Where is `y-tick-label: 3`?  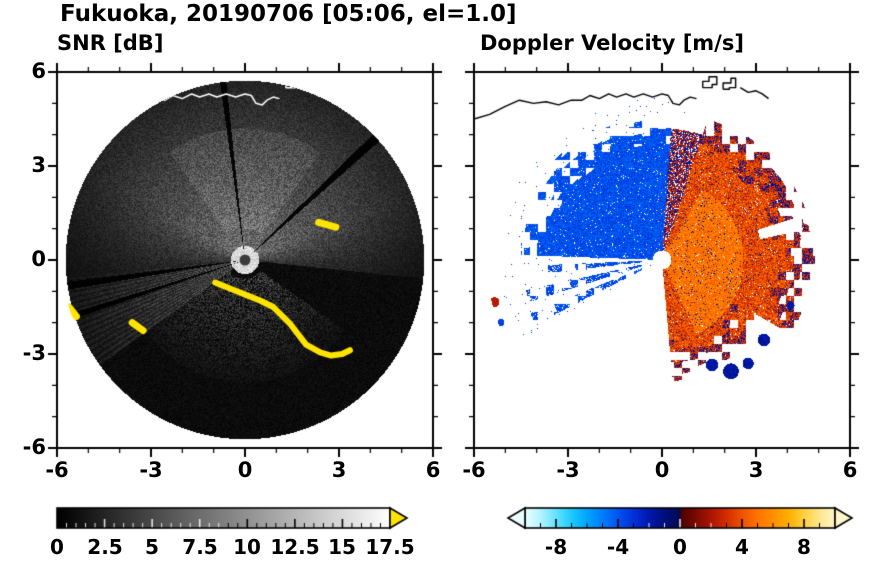
y-tick-label: 3 is located at coordinates (38, 165).